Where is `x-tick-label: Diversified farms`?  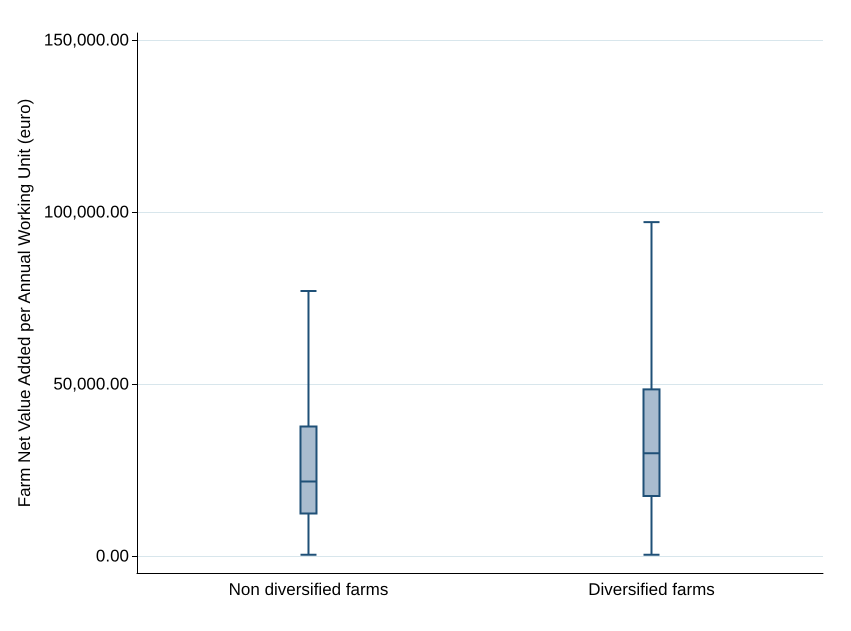 x-tick-label: Diversified farms is located at coordinates (651, 589).